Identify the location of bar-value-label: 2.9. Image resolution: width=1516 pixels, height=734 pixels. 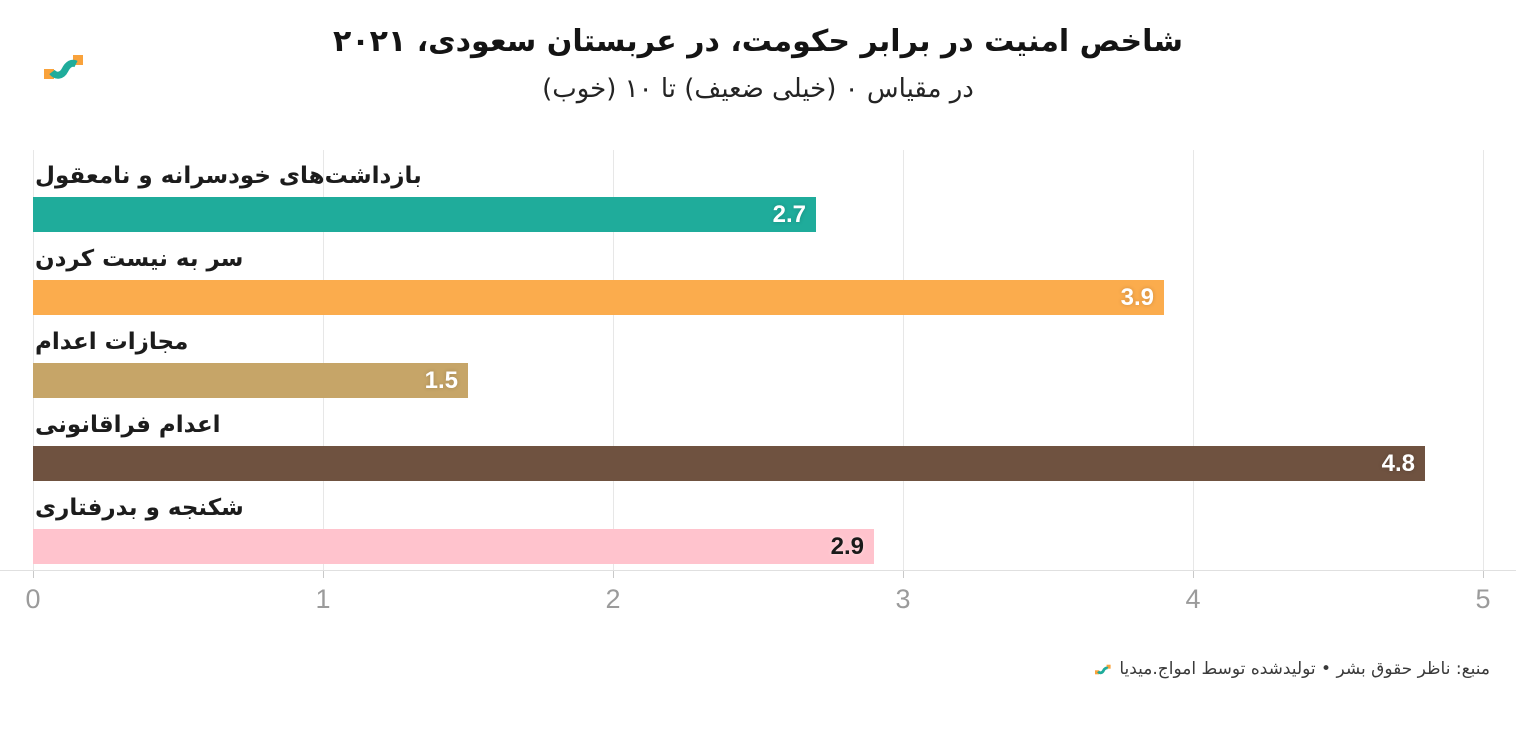
(847, 546).